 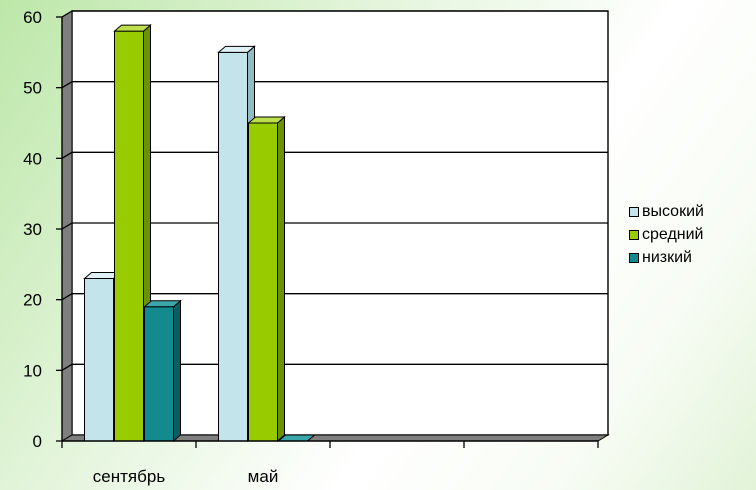 I want to click on x-axis-tick-labels: сентябрь май, so click(x=186, y=476).